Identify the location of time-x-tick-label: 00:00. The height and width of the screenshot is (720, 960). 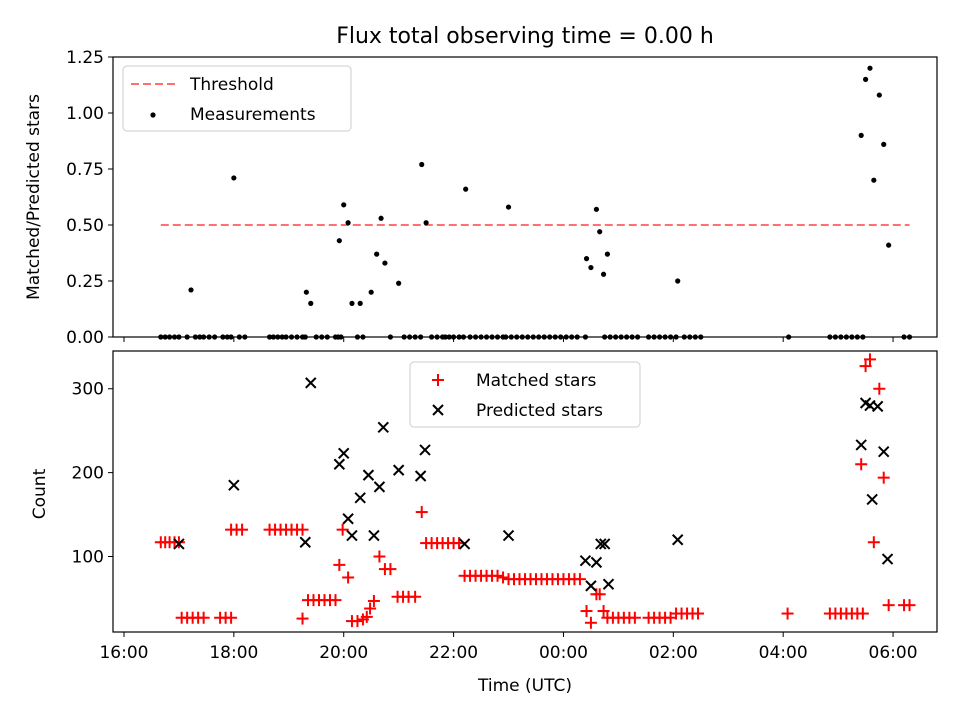
(563, 653).